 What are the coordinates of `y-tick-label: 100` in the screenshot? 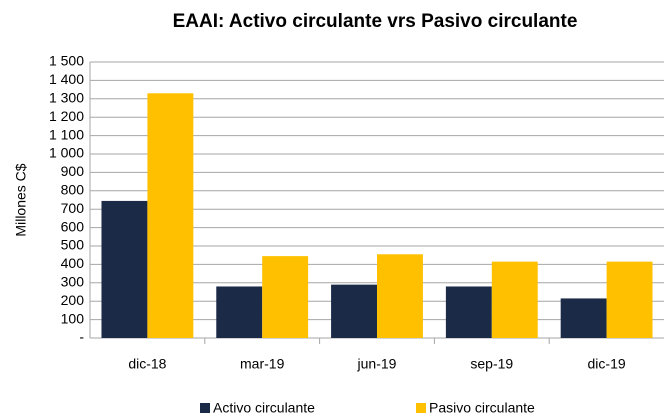 It's located at (73, 318).